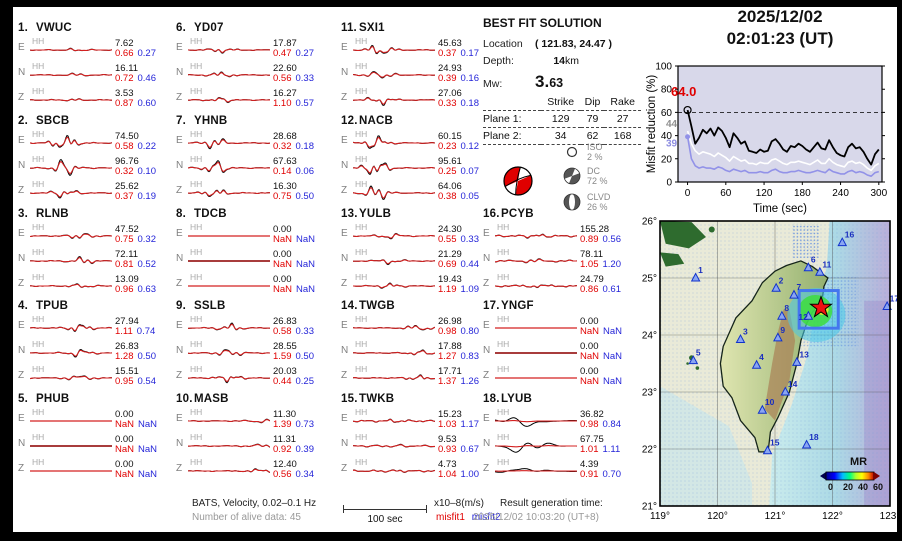  I want to click on amplitude-value: 4.73, so click(447, 464).